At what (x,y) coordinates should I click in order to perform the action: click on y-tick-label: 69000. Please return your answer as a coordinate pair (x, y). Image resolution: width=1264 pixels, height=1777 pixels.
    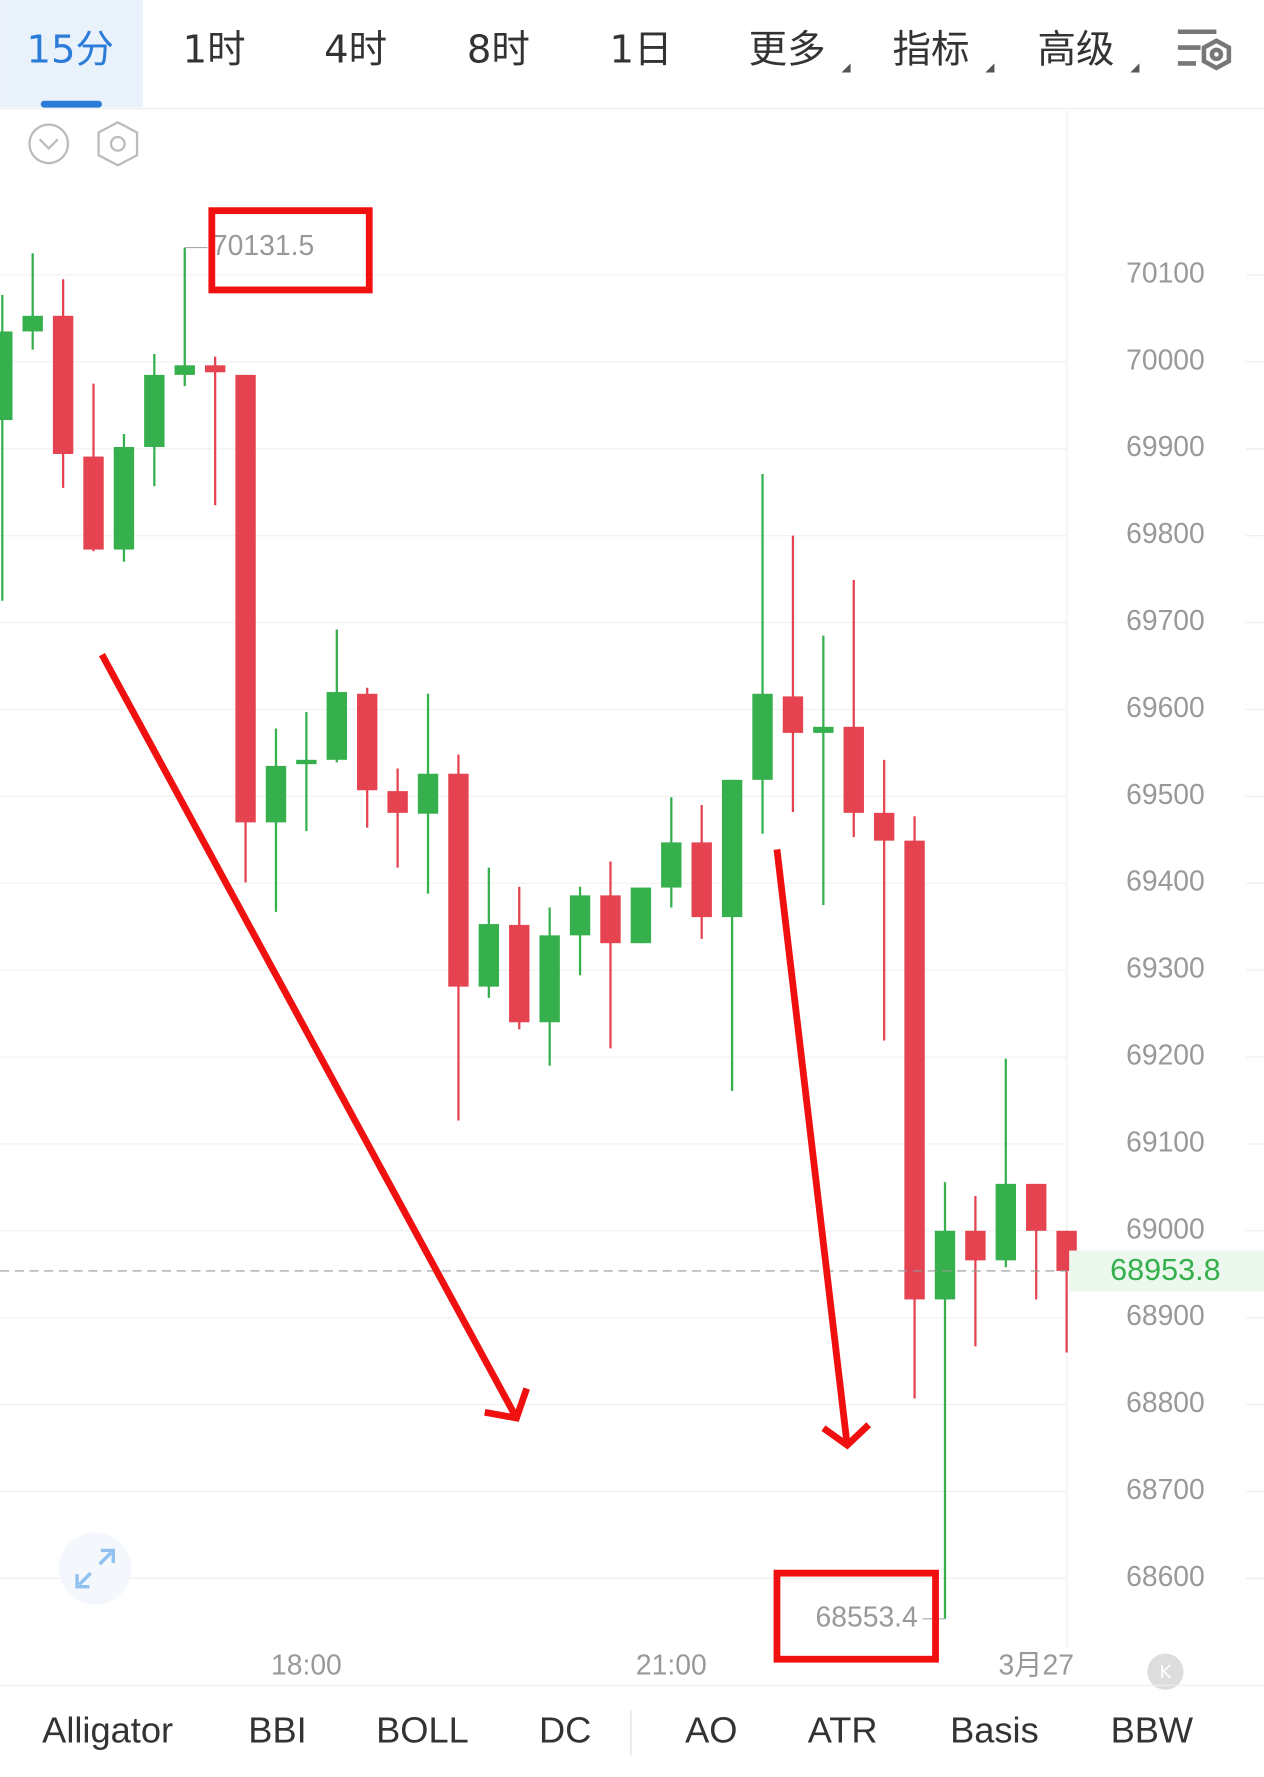
    Looking at the image, I should click on (1165, 1228).